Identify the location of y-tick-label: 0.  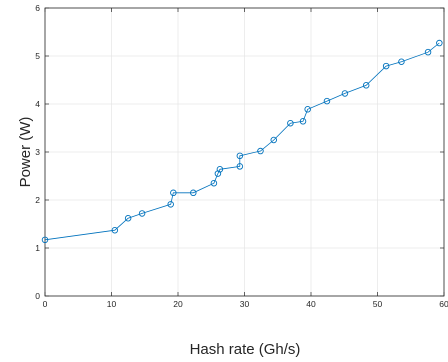
(37, 296).